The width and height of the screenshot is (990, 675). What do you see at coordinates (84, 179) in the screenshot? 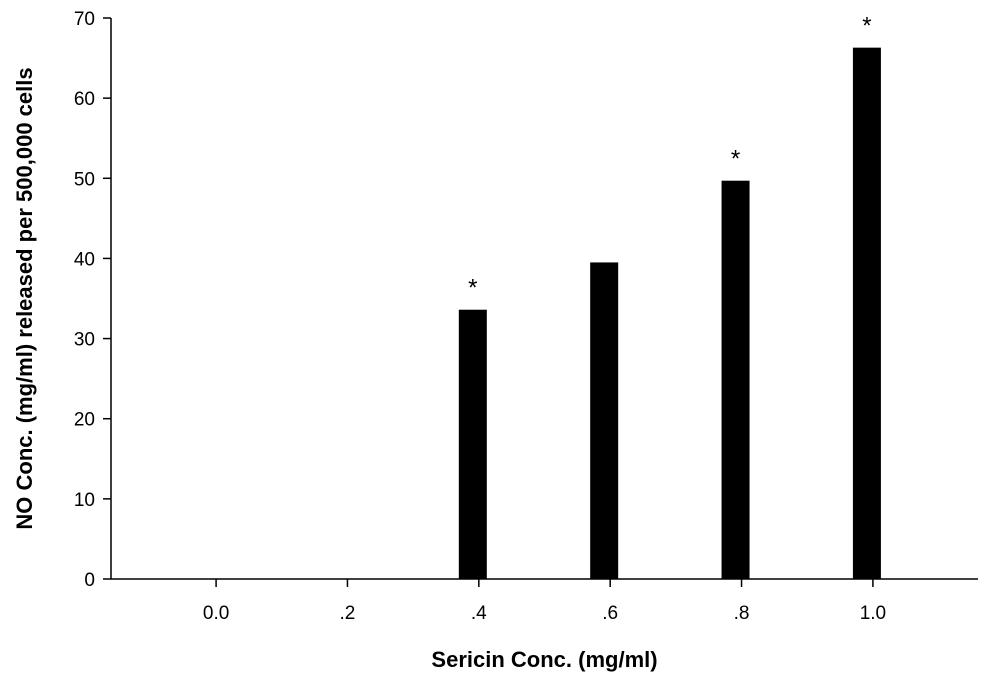
I see `y-tick-label: 50` at bounding box center [84, 179].